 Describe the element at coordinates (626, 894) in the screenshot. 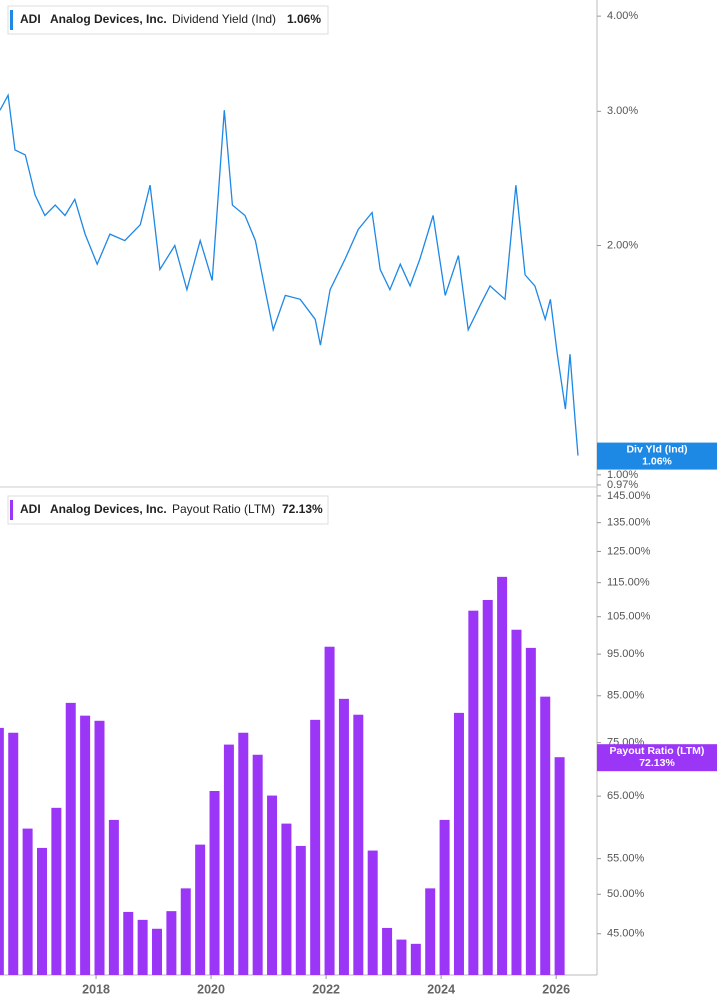

I see `y-tick-label: 50.00%` at that location.